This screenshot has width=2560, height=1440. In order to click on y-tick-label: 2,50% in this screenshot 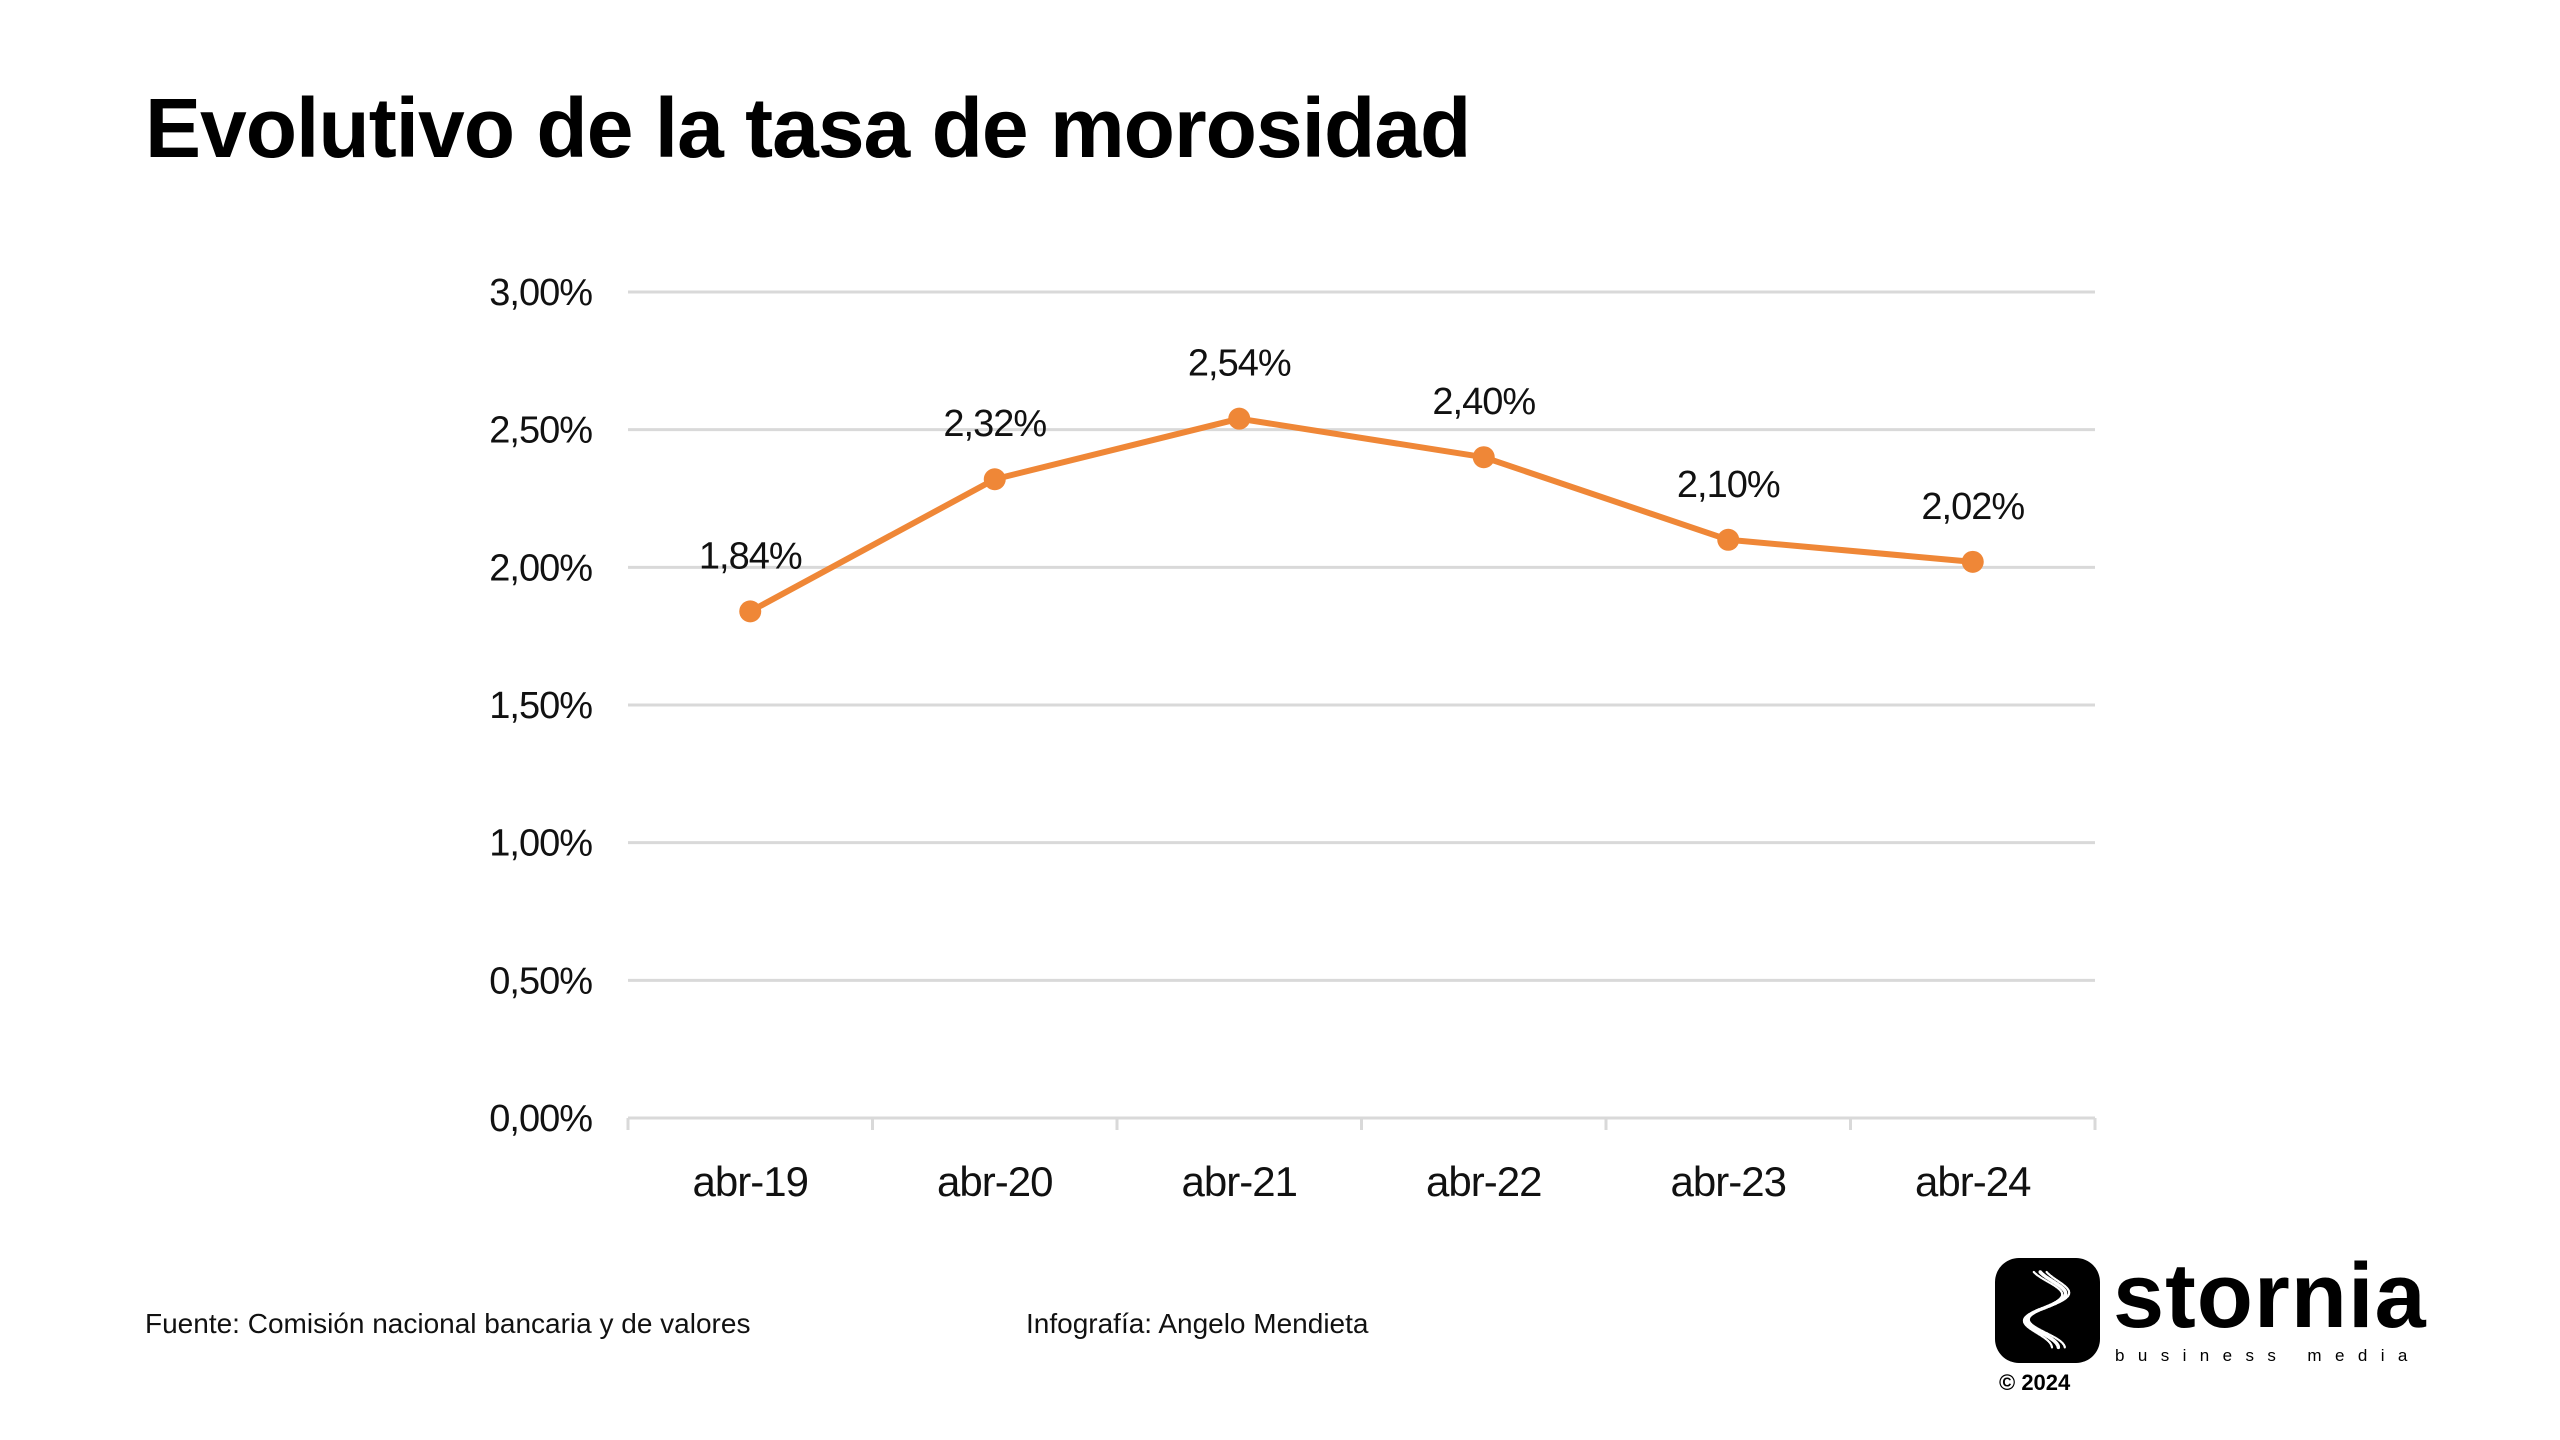, I will do `click(540, 431)`.